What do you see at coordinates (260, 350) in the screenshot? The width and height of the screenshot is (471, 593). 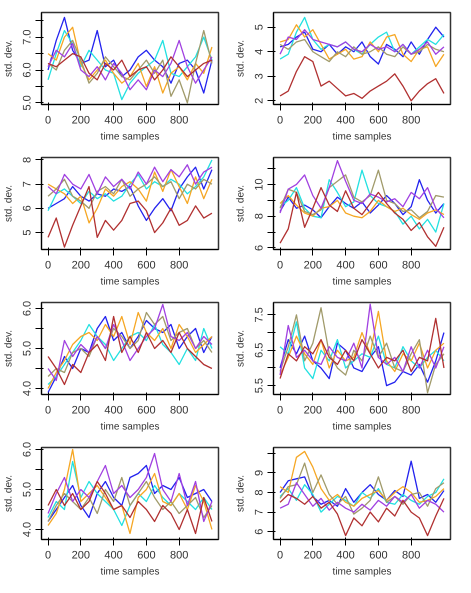 I see `y-tick-label: 6.5` at bounding box center [260, 350].